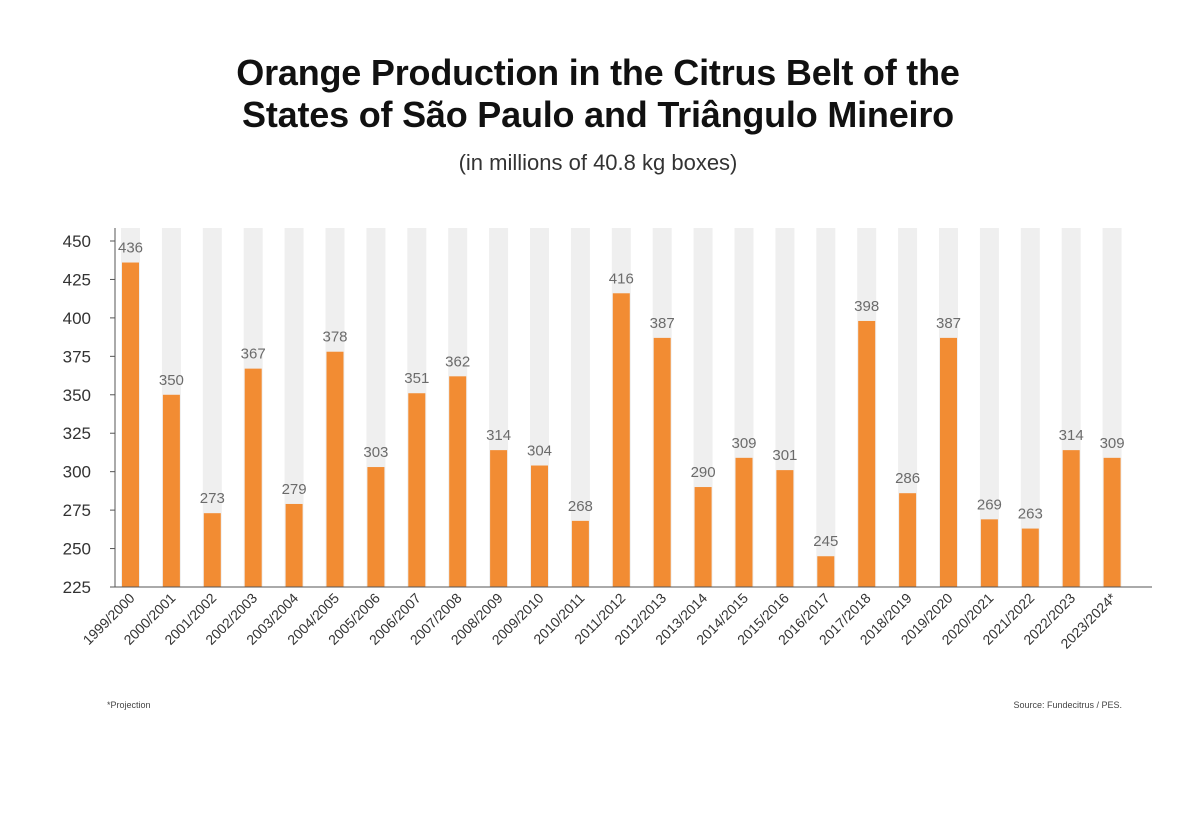 The width and height of the screenshot is (1200, 840). What do you see at coordinates (1067, 705) in the screenshot?
I see `source-note: Source: Fundecitrus / PES.` at bounding box center [1067, 705].